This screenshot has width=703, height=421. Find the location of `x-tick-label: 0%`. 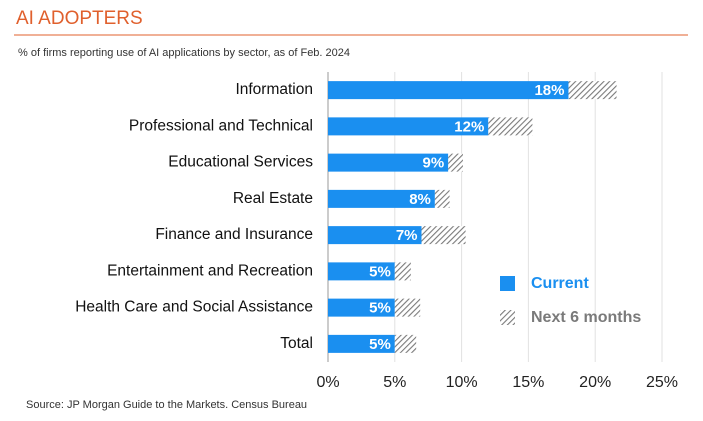

x-tick-label: 0% is located at coordinates (327, 382).